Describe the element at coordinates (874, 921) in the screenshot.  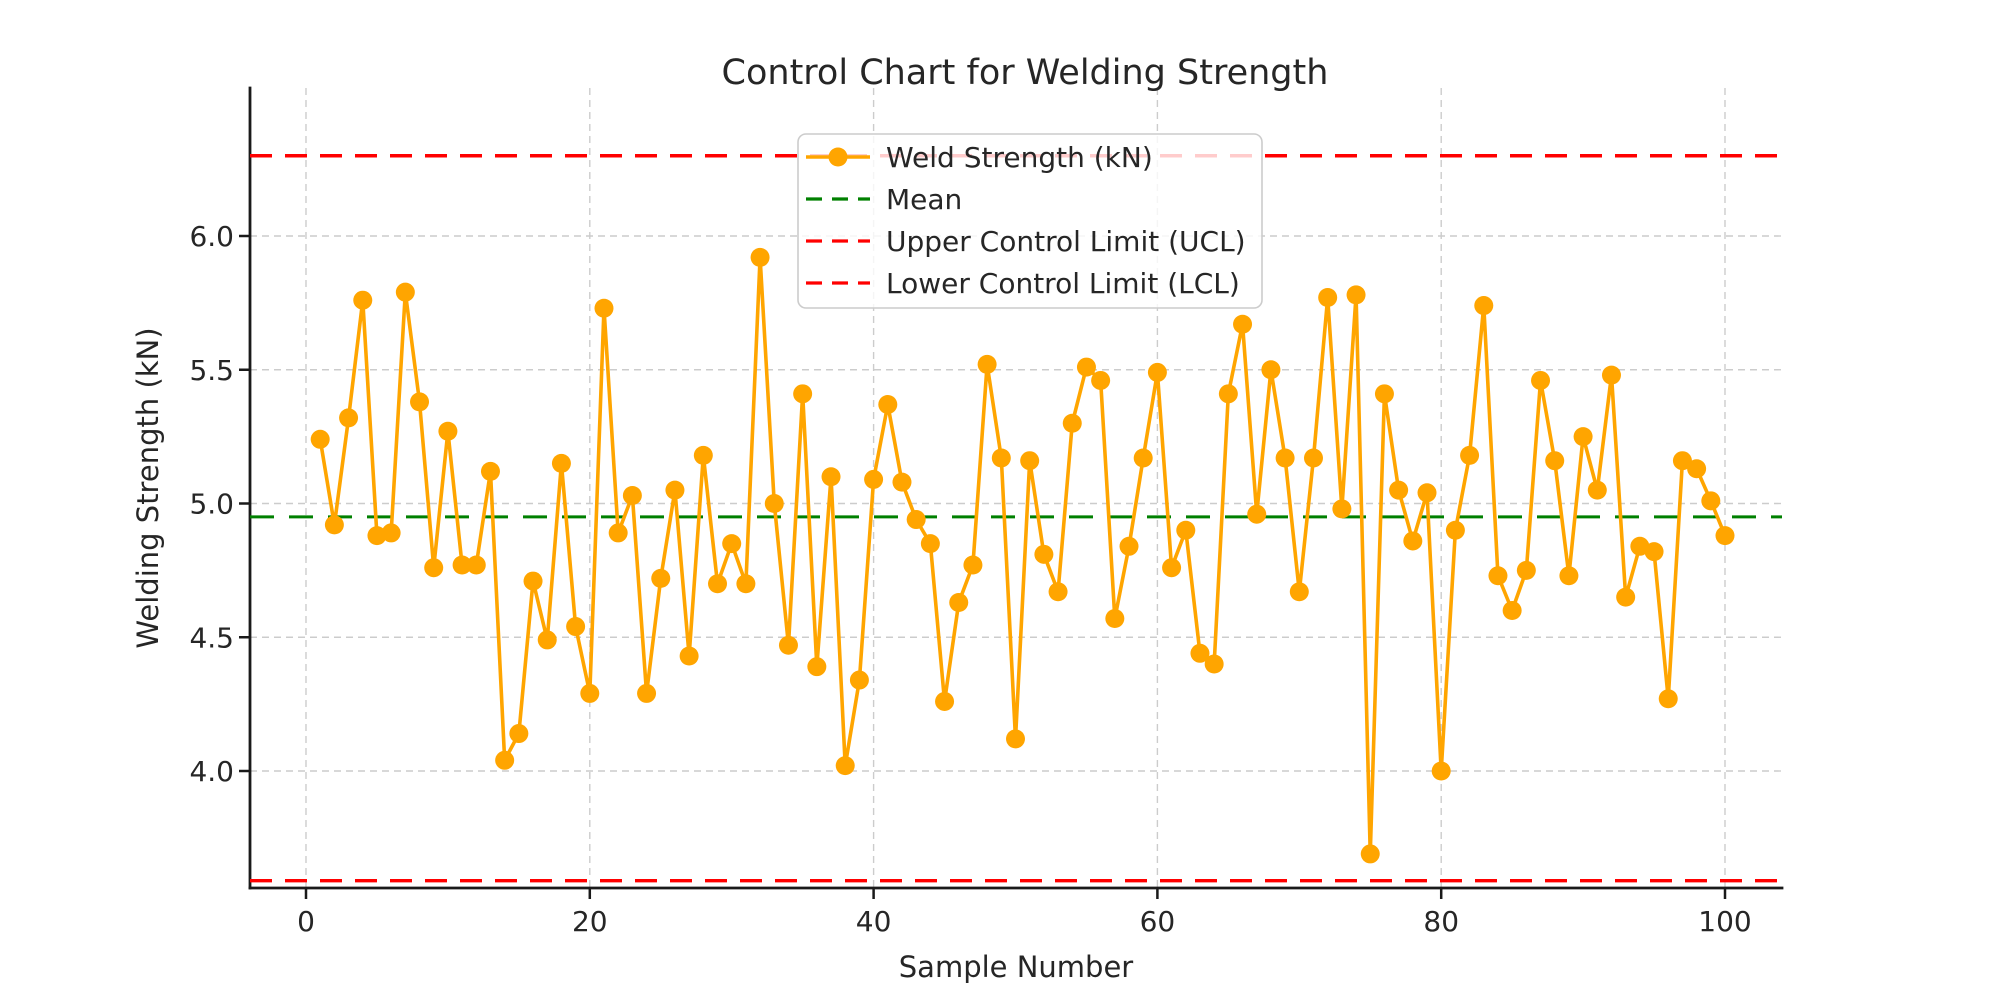
I see `x-tick-label: 40` at that location.